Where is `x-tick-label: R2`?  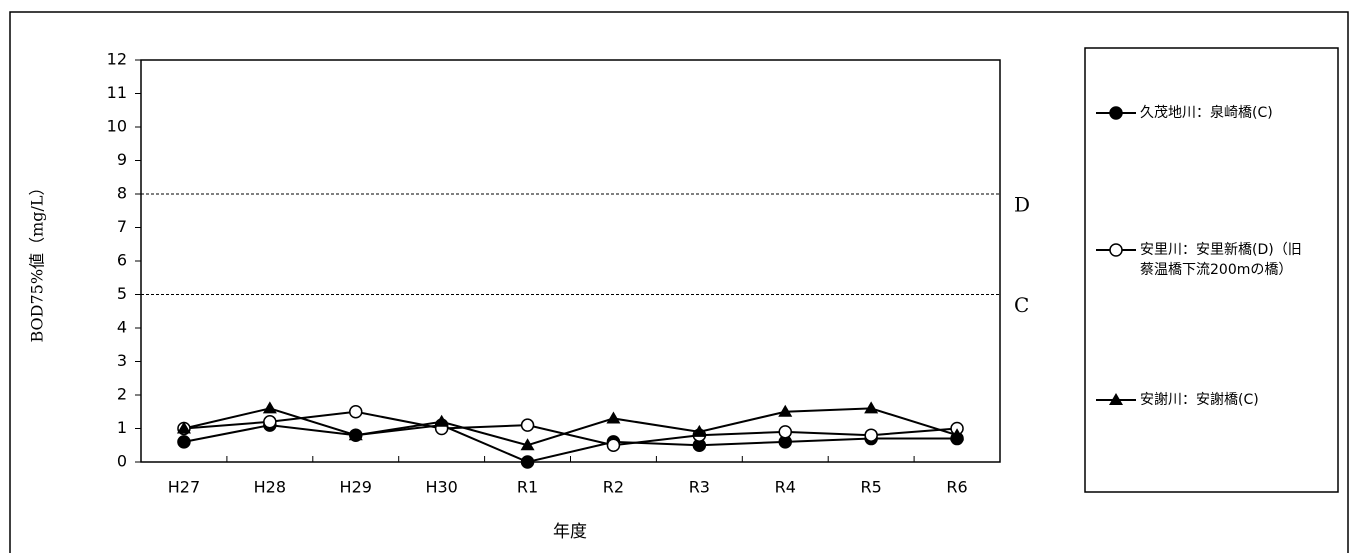
x-tick-label: R2 is located at coordinates (613, 487).